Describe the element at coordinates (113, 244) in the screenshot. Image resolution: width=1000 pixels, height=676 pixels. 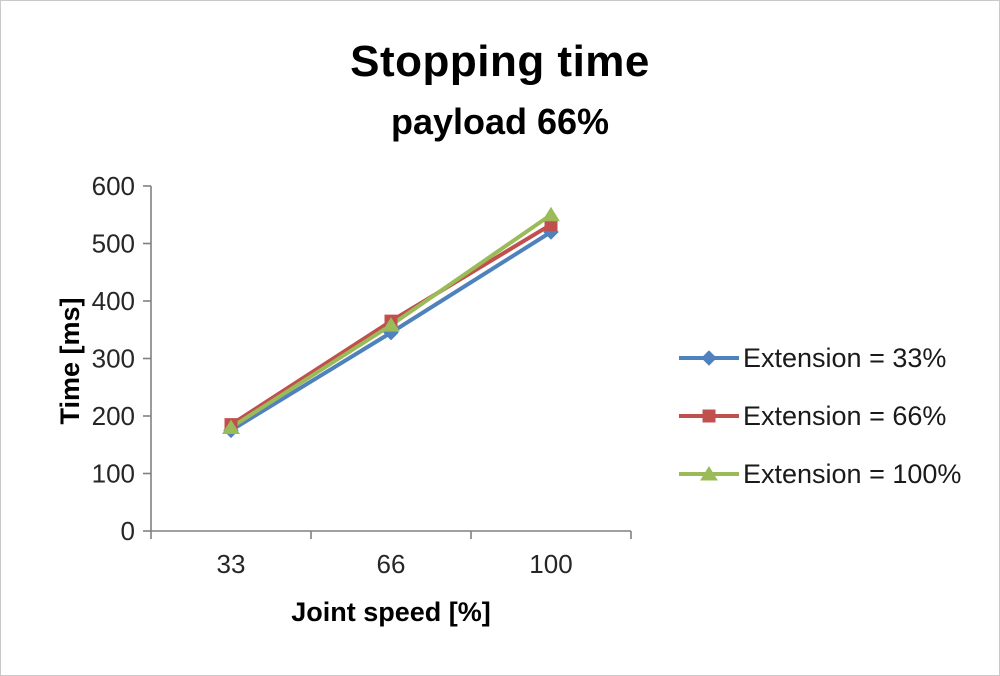
I see `y-tick-label: 500` at that location.